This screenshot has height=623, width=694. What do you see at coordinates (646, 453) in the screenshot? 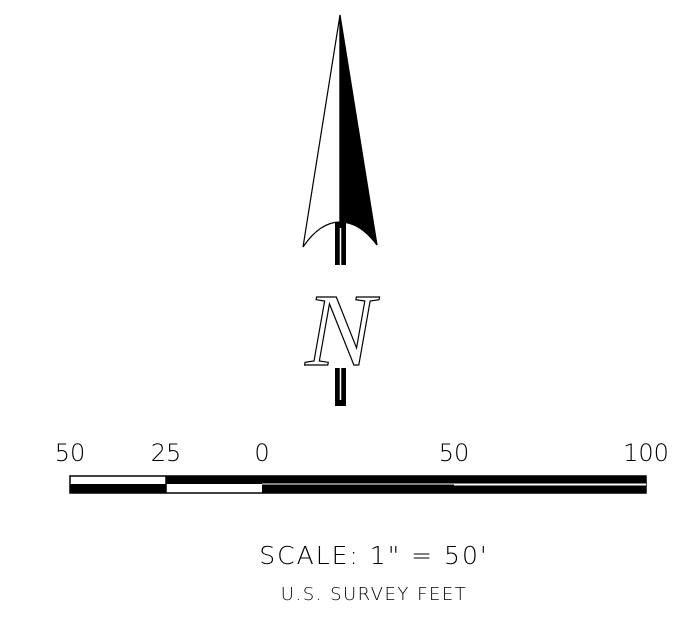
I see `scale-tick-label: 100` at bounding box center [646, 453].